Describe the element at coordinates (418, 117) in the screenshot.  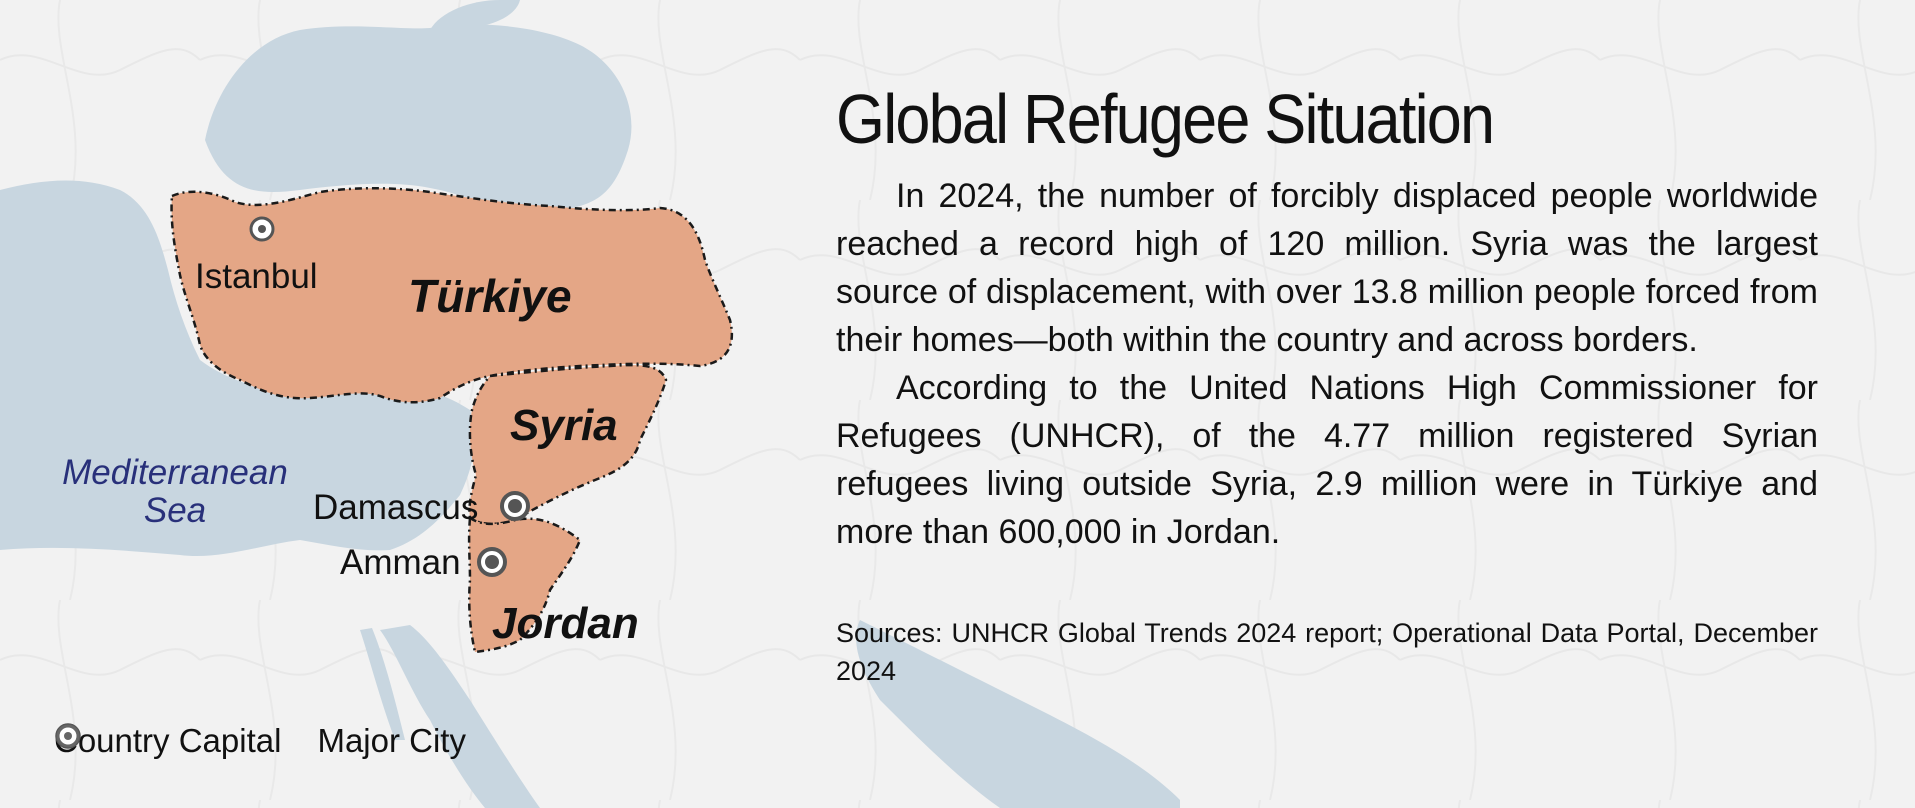
I see `black-sea-water` at that location.